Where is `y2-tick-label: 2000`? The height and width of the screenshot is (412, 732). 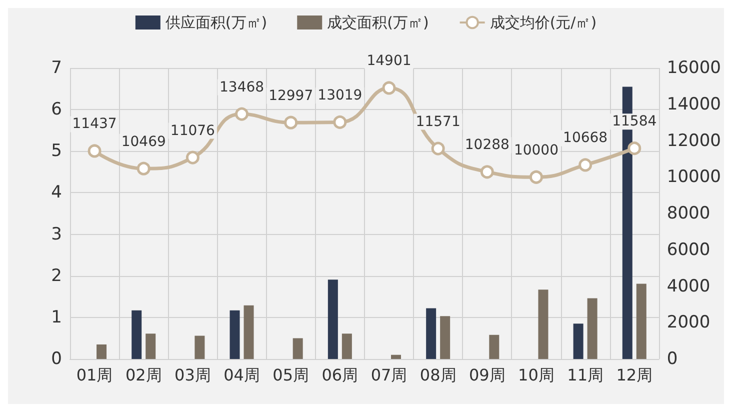
y2-tick-label: 2000 is located at coordinates (688, 322).